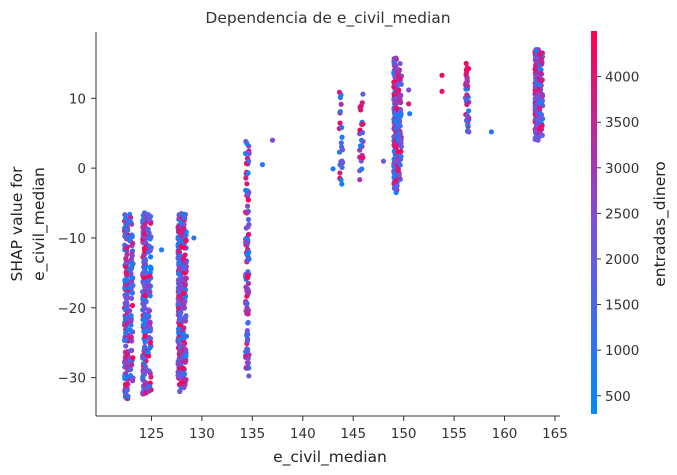  Describe the element at coordinates (622, 351) in the screenshot. I see `colorbar-tick-label: 1000` at that location.